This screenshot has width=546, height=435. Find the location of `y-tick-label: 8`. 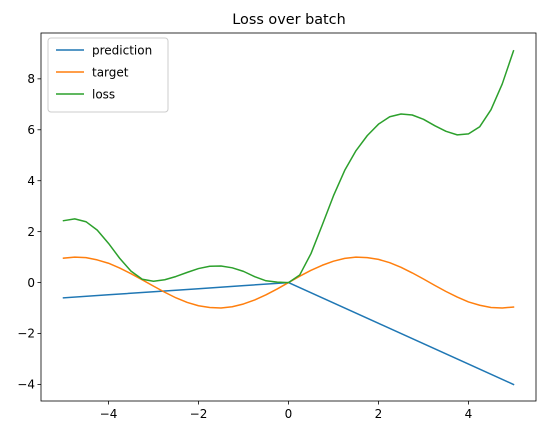

y-tick-label: 8 is located at coordinates (31, 79).